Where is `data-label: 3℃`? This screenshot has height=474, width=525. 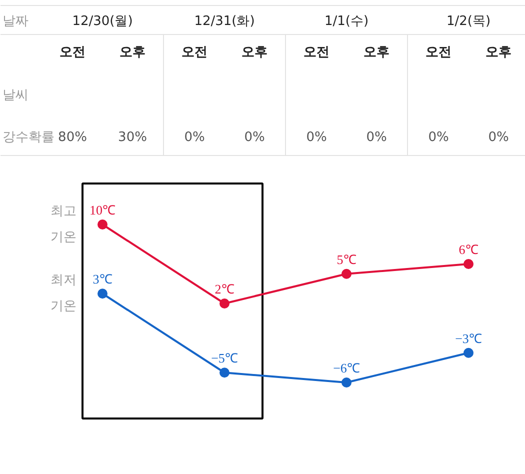 data-label: 3℃ is located at coordinates (102, 279).